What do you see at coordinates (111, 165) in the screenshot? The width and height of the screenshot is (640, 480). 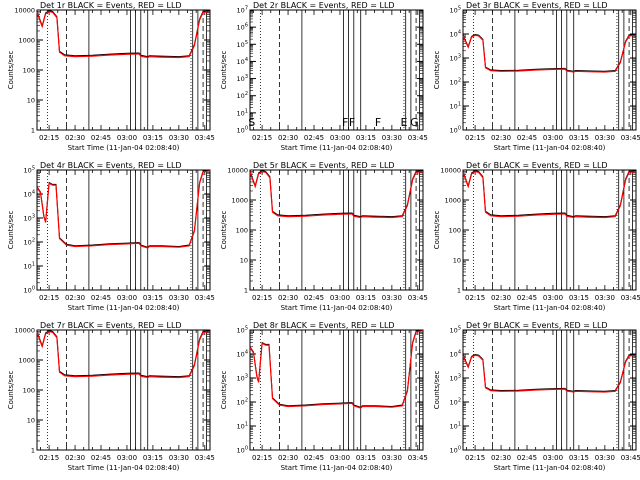 I see `panel-title: Det 4r BLACK = Events, RED = LLD` at bounding box center [111, 165].